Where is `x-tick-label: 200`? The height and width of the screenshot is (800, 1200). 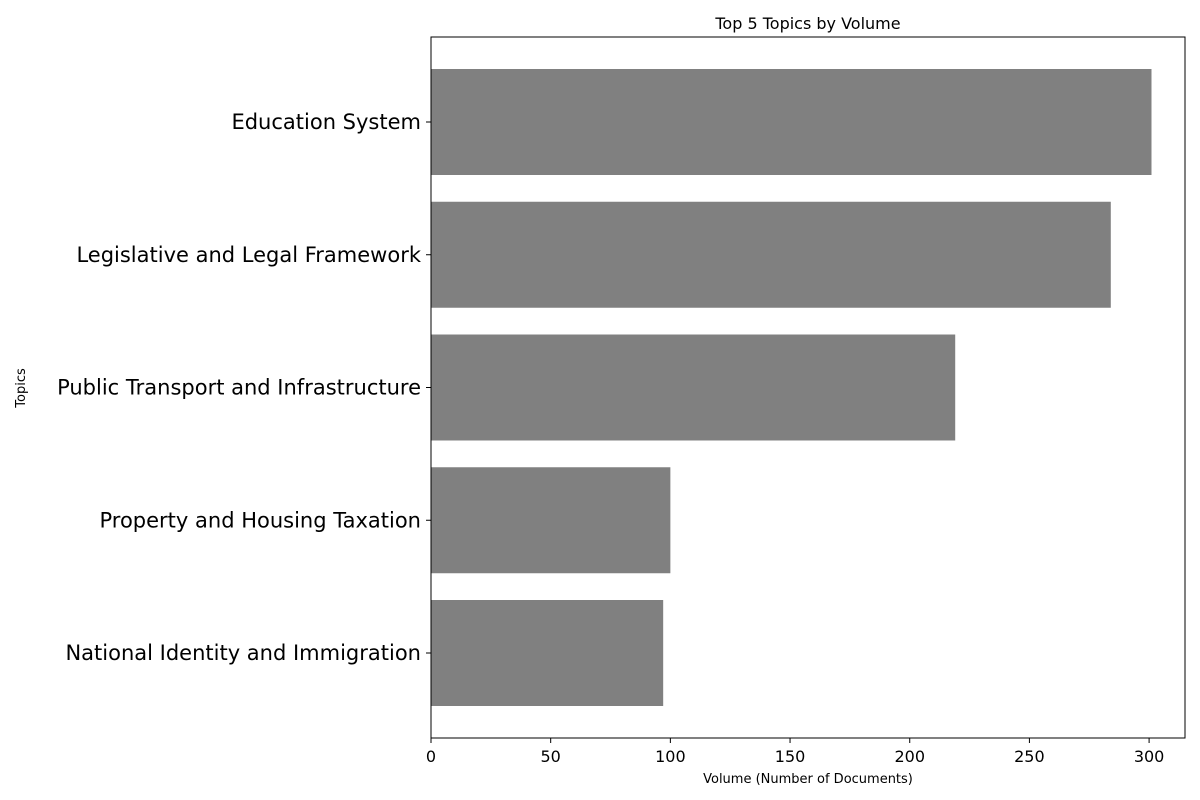
x-tick-label: 200 is located at coordinates (909, 756).